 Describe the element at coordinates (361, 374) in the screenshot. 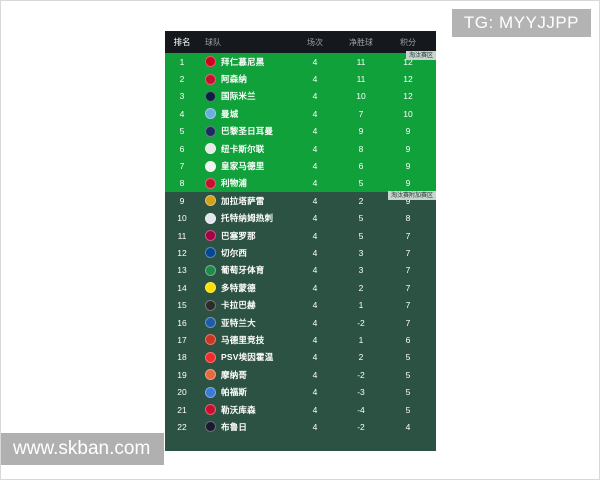

I see `cell-goal-diff: -2` at that location.